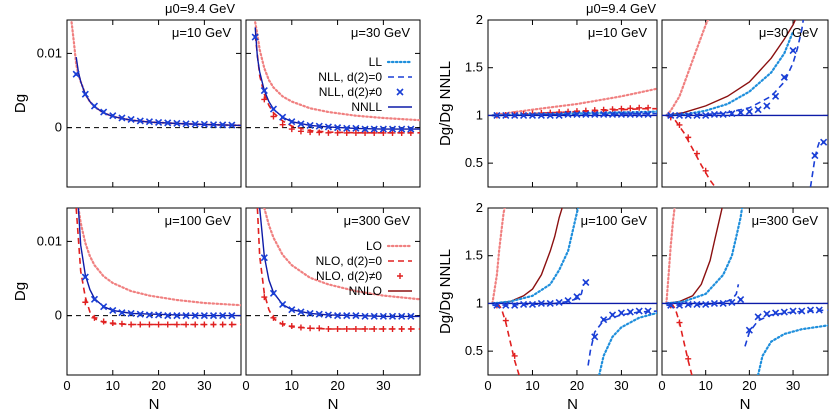  I want to click on series-nnlo-line, so click(527, 256).